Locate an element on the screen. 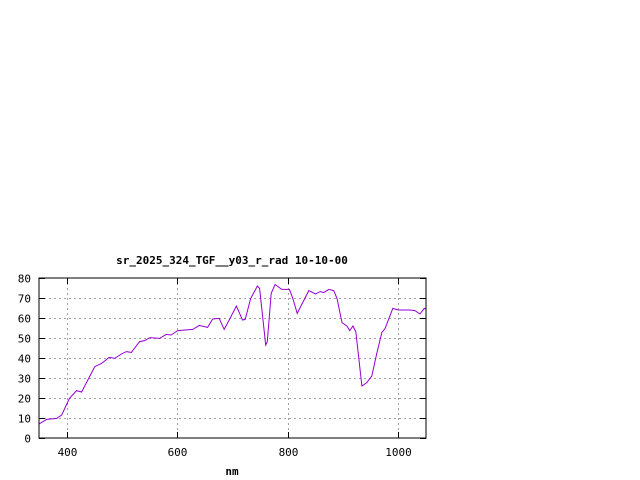  y-tick-label: 70 is located at coordinates (24, 299).